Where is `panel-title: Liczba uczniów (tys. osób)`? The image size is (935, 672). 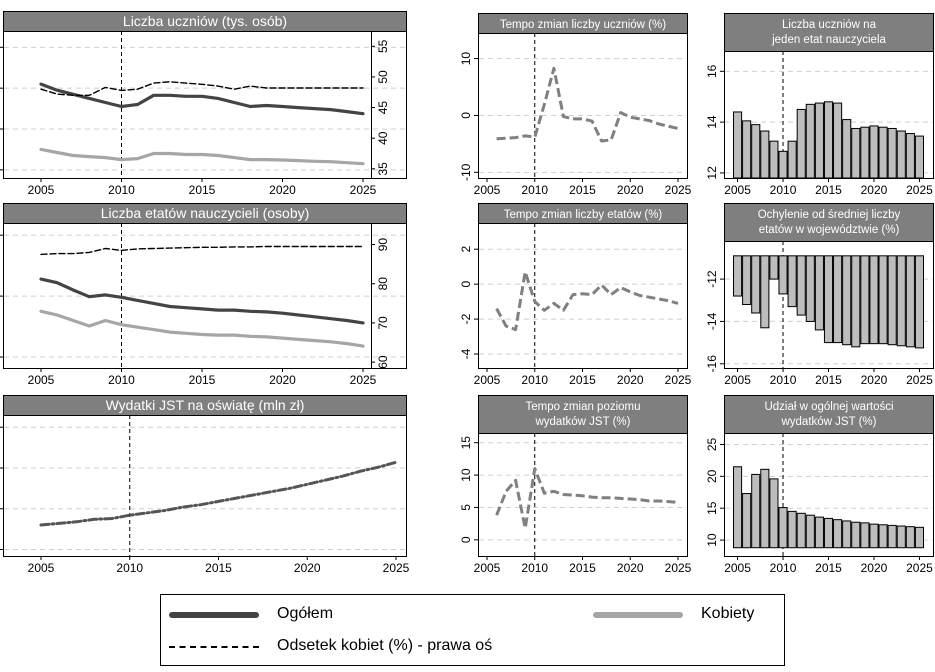
panel-title: Liczba uczniów (tys. osób) is located at coordinates (205, 21).